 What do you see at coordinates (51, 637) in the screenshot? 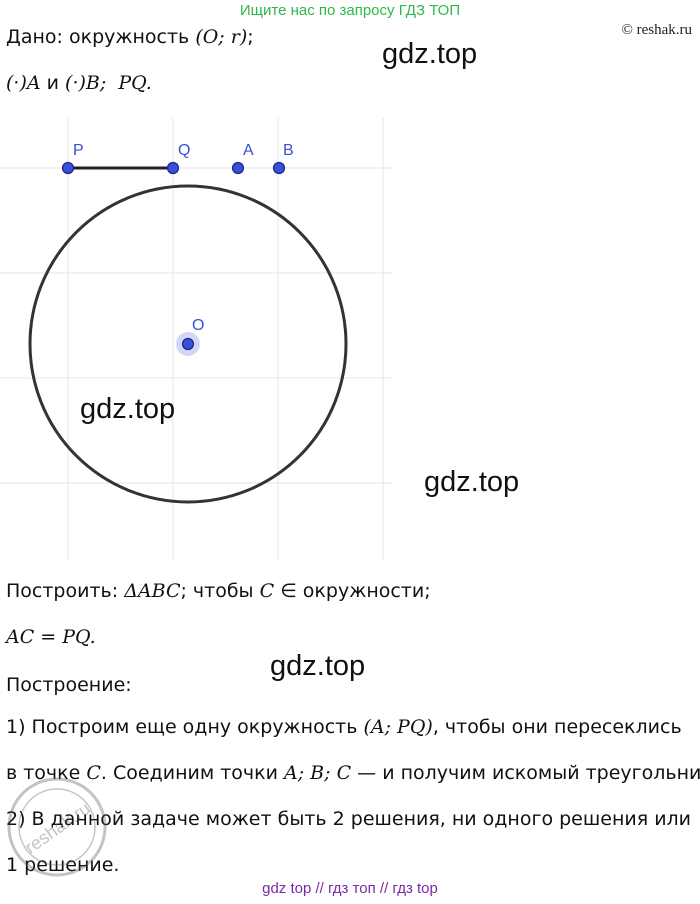
I see `equation-line: AC = PQ.` at bounding box center [51, 637].